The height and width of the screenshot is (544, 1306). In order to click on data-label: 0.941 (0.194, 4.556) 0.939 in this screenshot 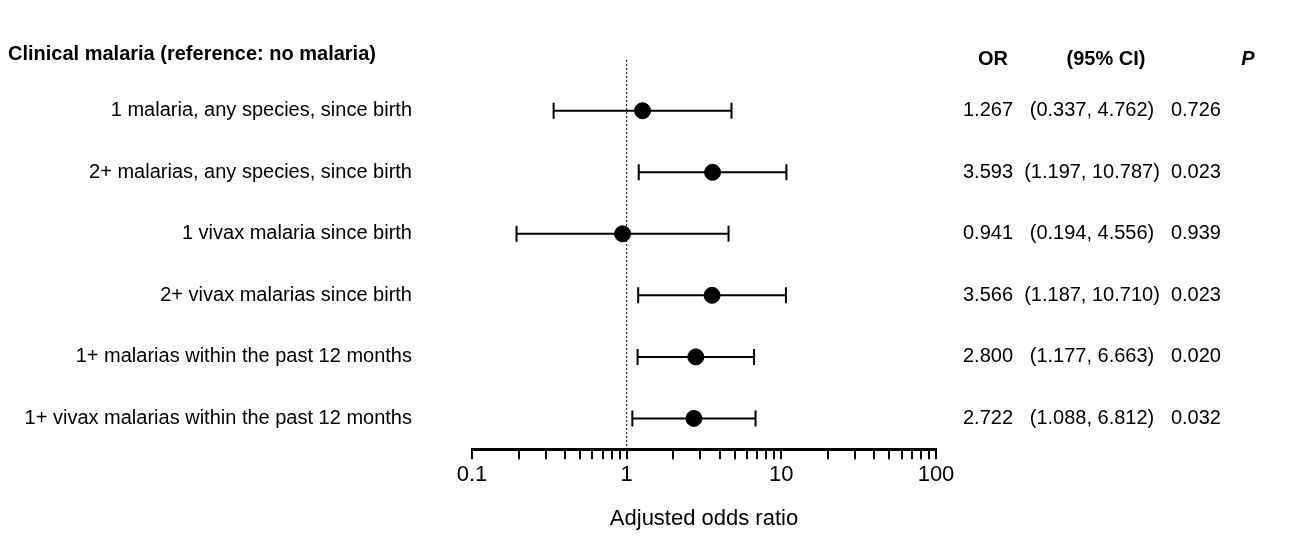, I will do `click(1092, 232)`.